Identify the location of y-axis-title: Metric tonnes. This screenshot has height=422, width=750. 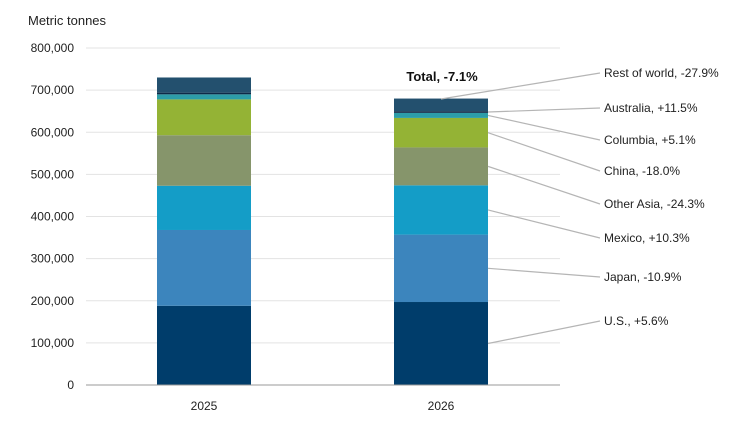
(67, 20).